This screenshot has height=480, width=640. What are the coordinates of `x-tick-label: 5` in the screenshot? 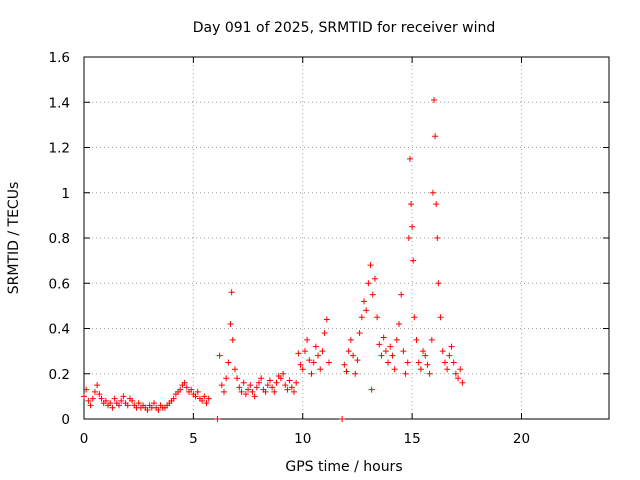 It's located at (193, 439).